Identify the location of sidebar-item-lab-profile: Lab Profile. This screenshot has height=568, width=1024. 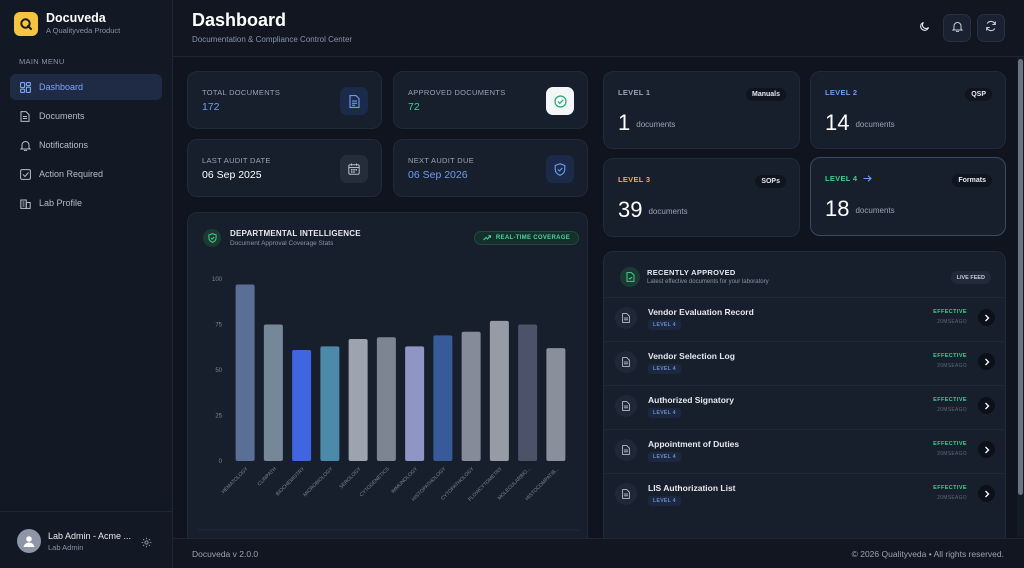
(86, 203).